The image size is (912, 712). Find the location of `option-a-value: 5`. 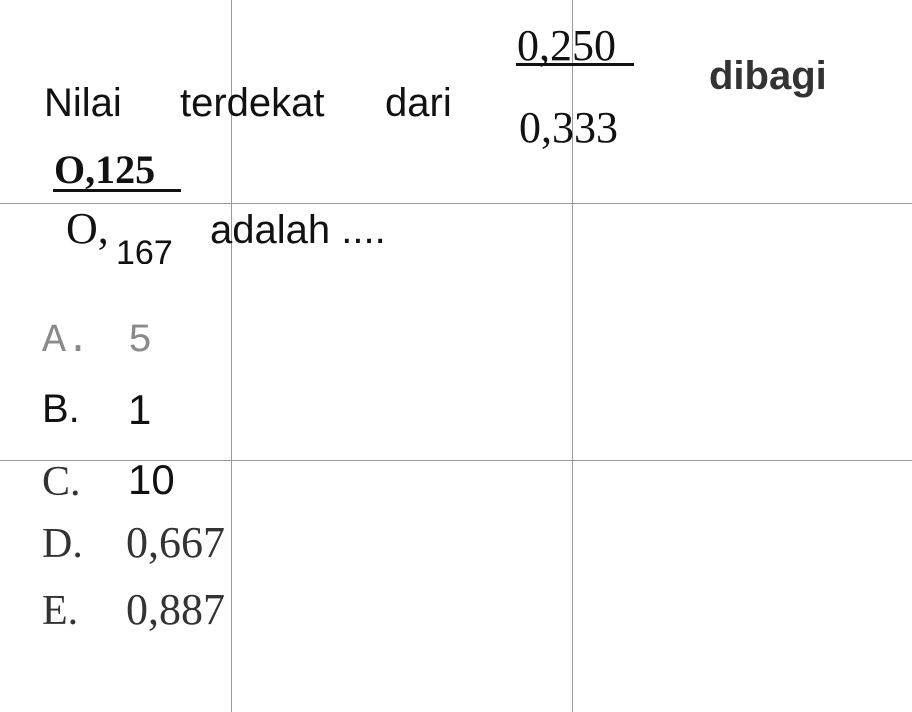

option-a-value: 5 is located at coordinates (140, 341).